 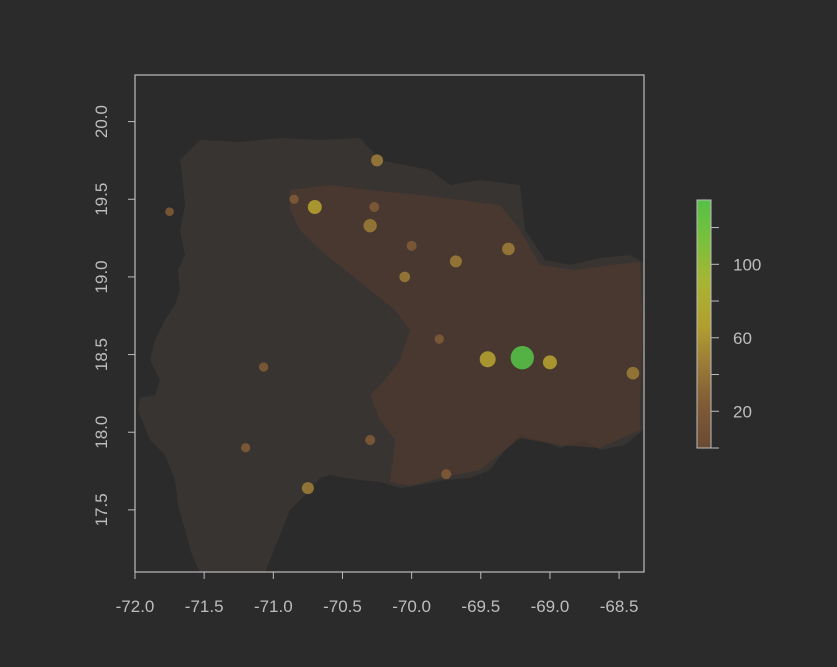 What do you see at coordinates (742, 411) in the screenshot?
I see `legend-label: 20` at bounding box center [742, 411].